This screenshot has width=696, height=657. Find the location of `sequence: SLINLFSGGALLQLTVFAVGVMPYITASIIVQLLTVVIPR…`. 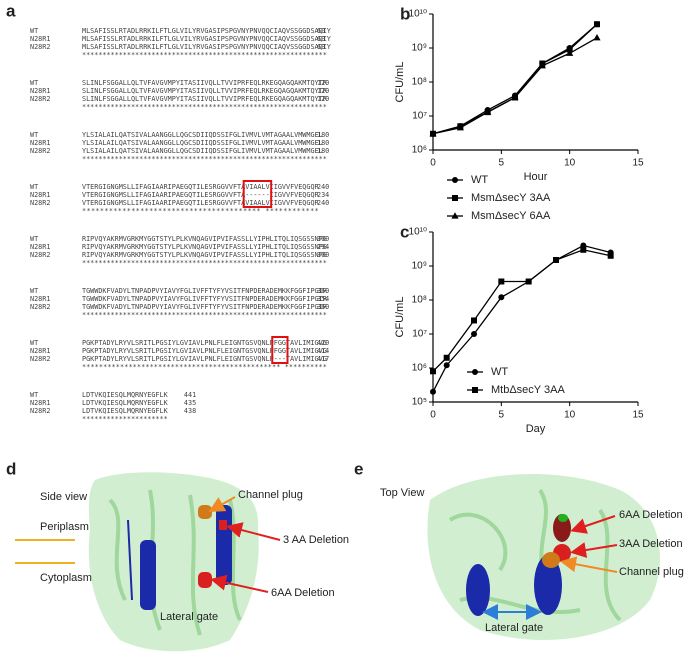

sequence: SLINLFSGGALLQLTVFAVGVMPYITASIIVQLLTVVIPR… is located at coordinates (205, 91).